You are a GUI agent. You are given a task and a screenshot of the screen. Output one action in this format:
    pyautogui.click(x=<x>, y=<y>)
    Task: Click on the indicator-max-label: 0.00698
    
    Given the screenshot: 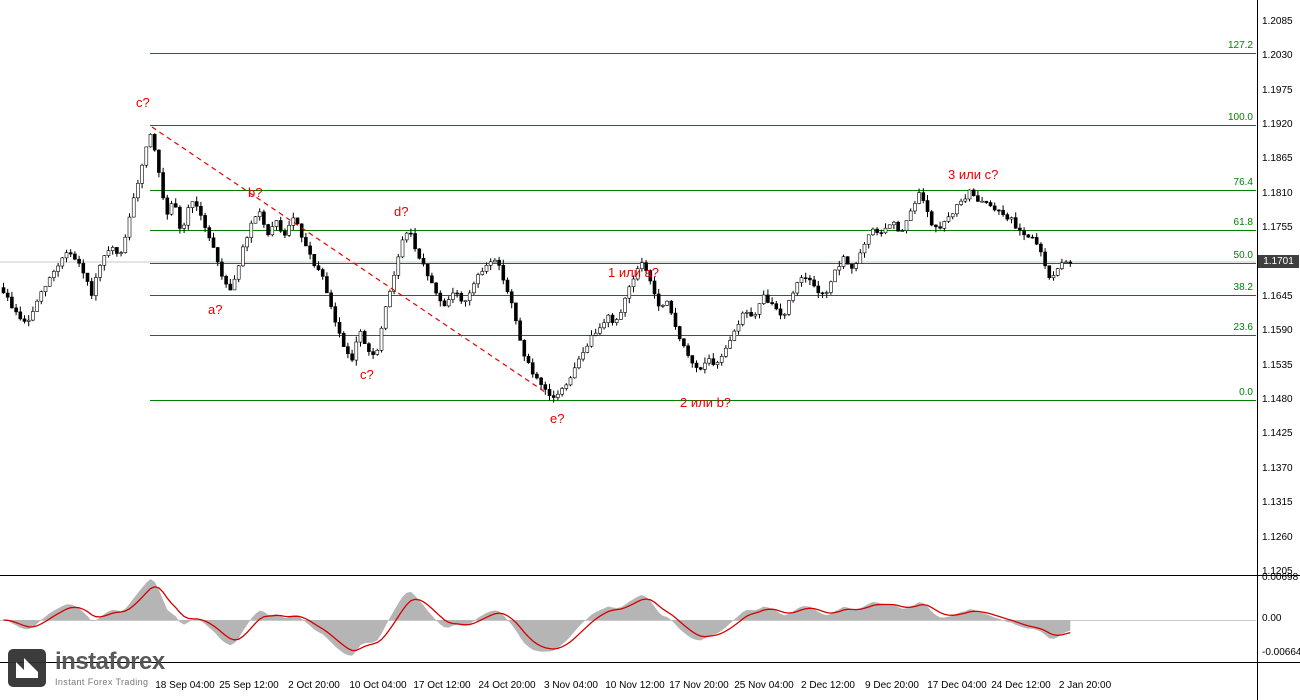 What is the action you would take?
    pyautogui.click(x=1280, y=577)
    